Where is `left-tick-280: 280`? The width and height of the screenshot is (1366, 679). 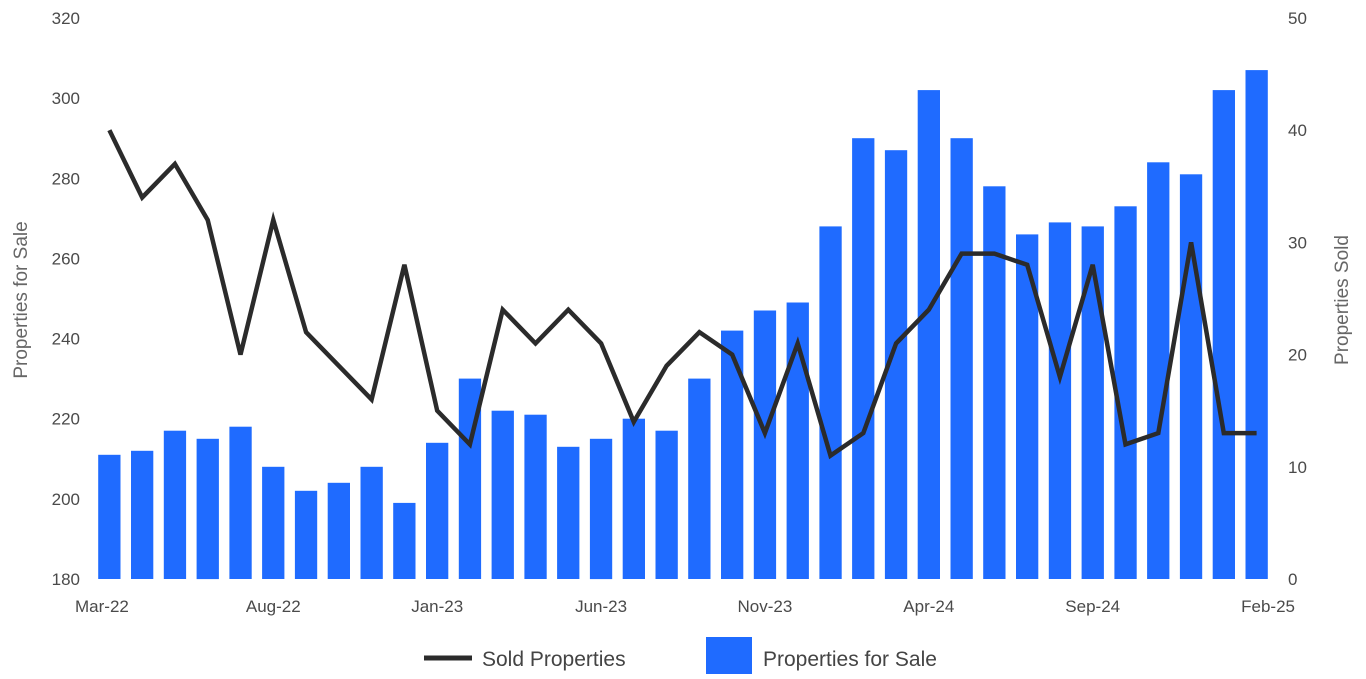
left-tick-280: 280 is located at coordinates (66, 178).